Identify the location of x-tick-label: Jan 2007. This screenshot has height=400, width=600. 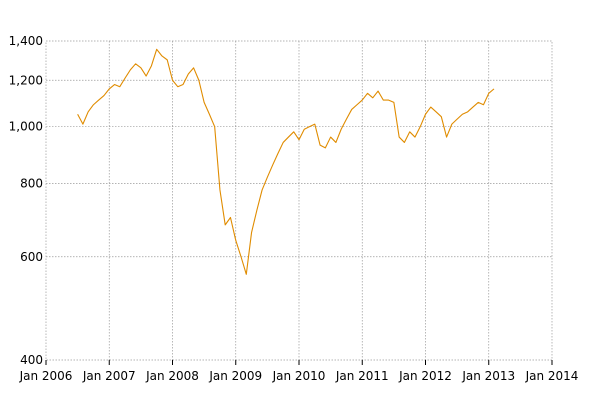
(109, 376).